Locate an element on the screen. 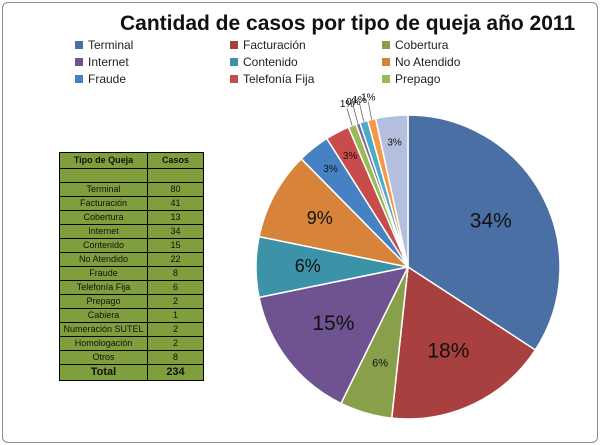 The width and height of the screenshot is (600, 445). legend-item: No Atendido is located at coordinates (421, 62).